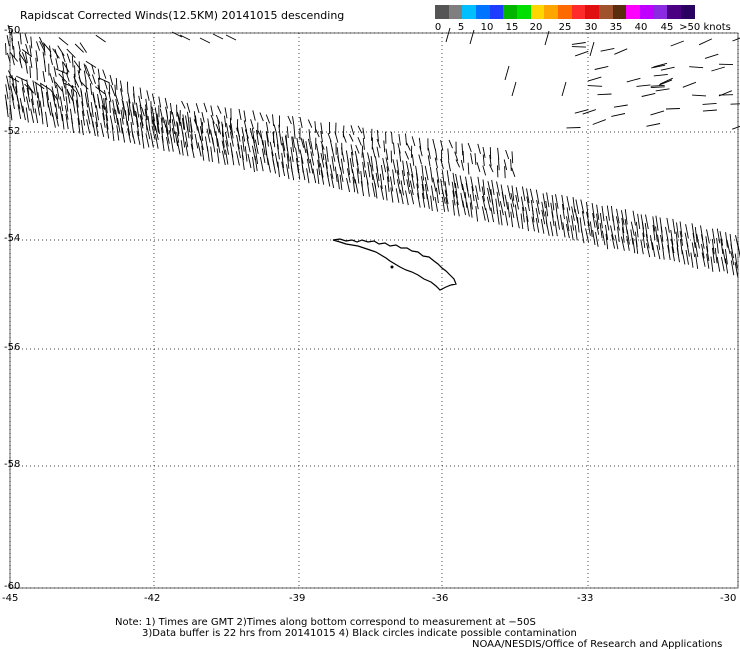 This screenshot has height=650, width=740. Describe the element at coordinates (438, 27) in the screenshot. I see `legend-label: 0` at that location.